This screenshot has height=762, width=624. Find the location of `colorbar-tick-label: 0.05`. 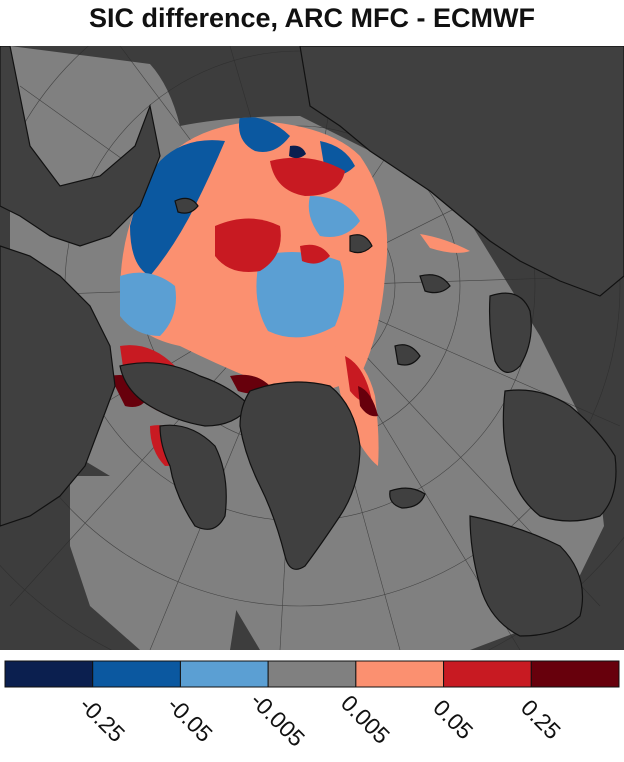

colorbar-tick-label: 0.05 is located at coordinates (453, 719).